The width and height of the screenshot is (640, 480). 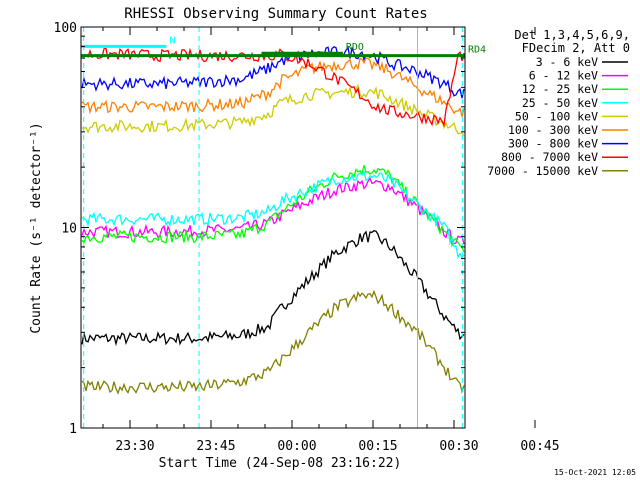 What do you see at coordinates (65, 28) in the screenshot?
I see `y-tick-label-2: 100` at bounding box center [65, 28].